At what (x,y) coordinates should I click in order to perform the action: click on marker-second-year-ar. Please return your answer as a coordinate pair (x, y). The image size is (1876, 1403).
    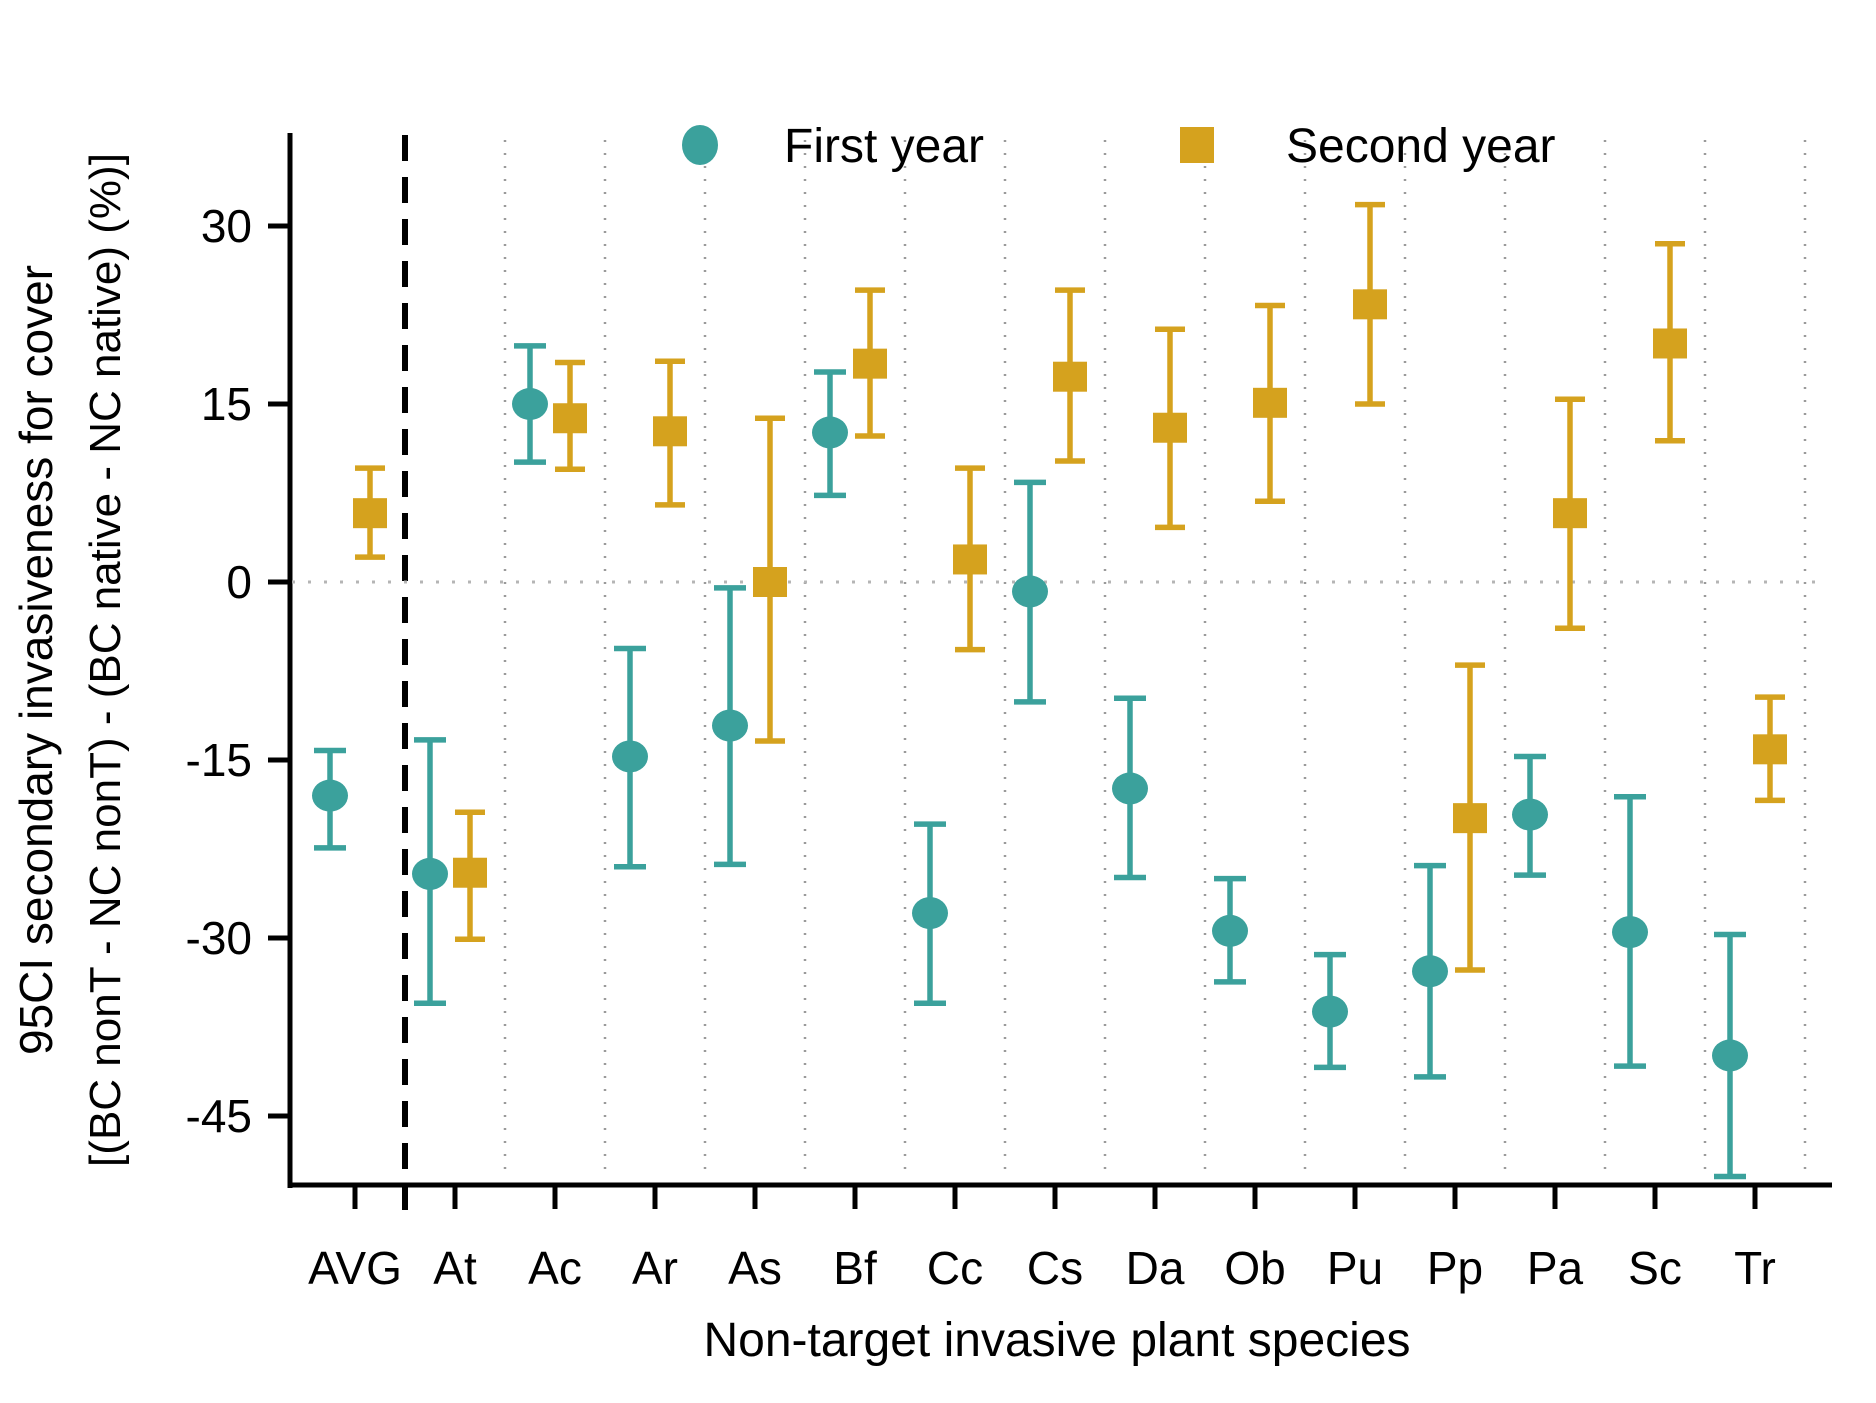
    Looking at the image, I should click on (670, 431).